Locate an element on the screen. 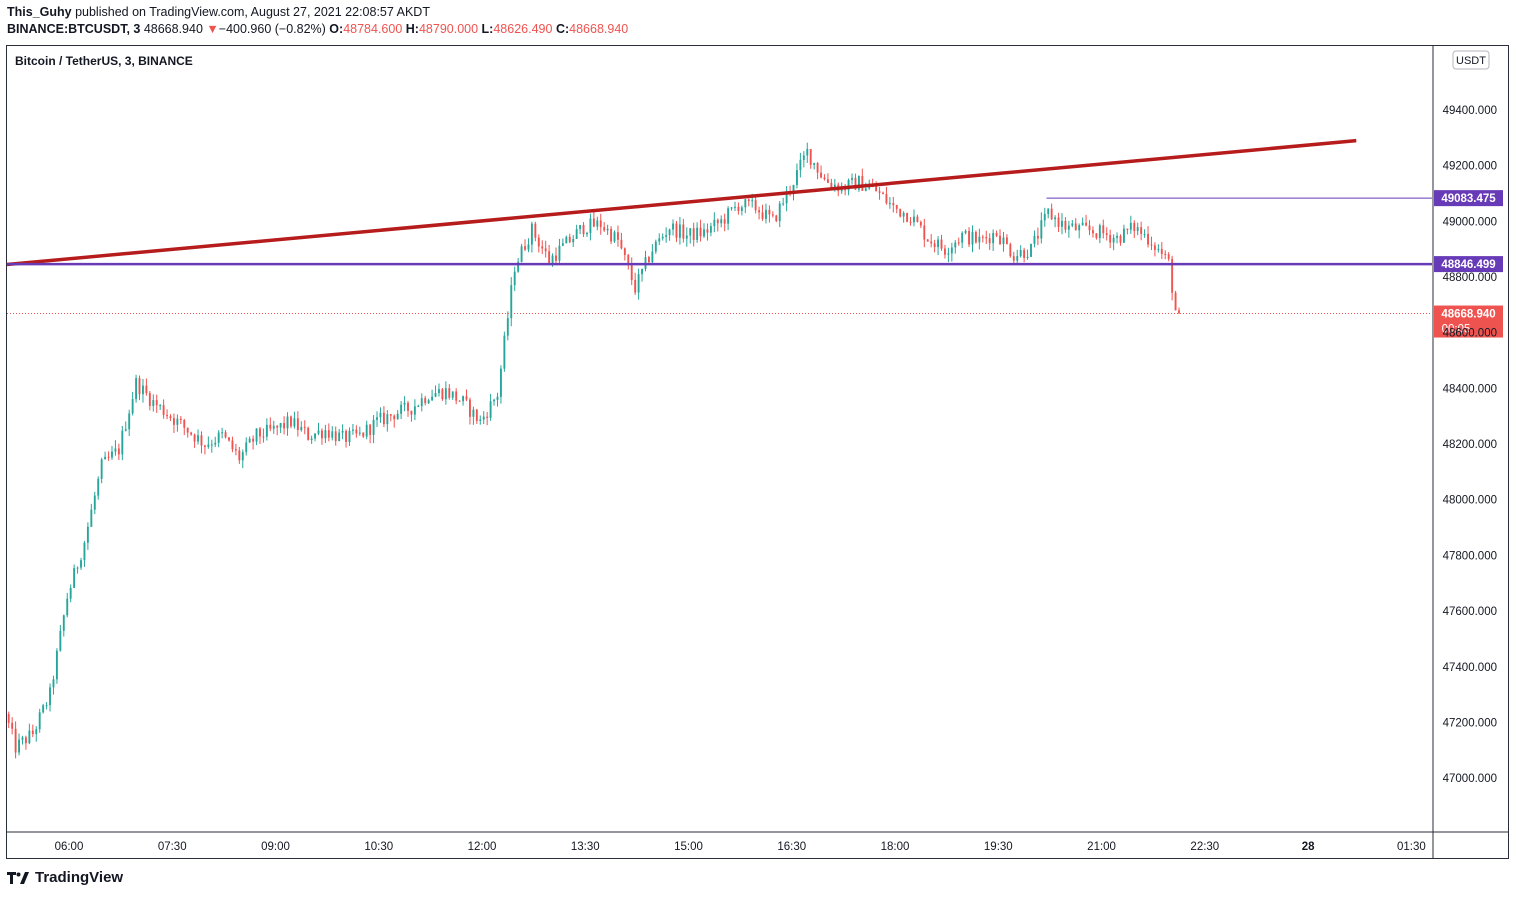 The width and height of the screenshot is (1516, 897). price-tick-label: 47000.000 is located at coordinates (1470, 779).